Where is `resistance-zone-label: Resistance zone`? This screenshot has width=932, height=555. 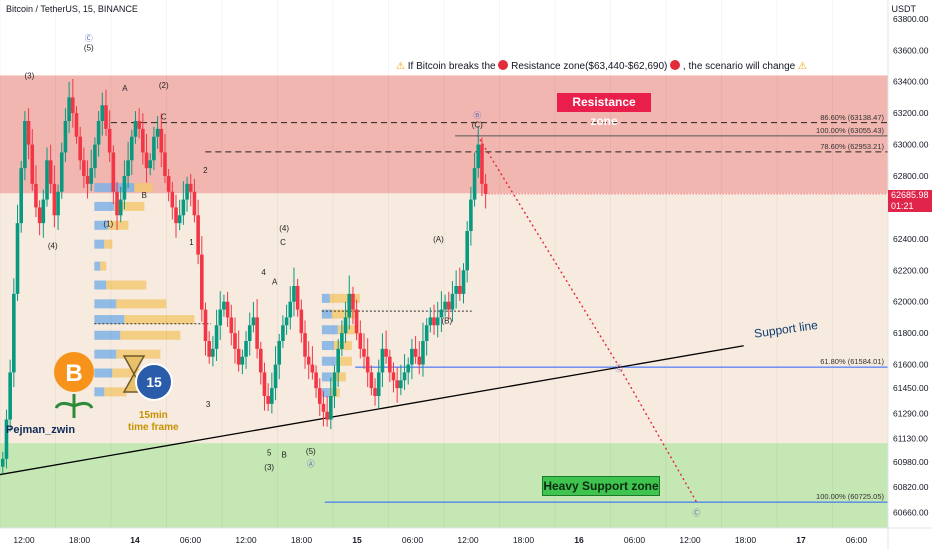 resistance-zone-label: Resistance zone is located at coordinates (604, 110).